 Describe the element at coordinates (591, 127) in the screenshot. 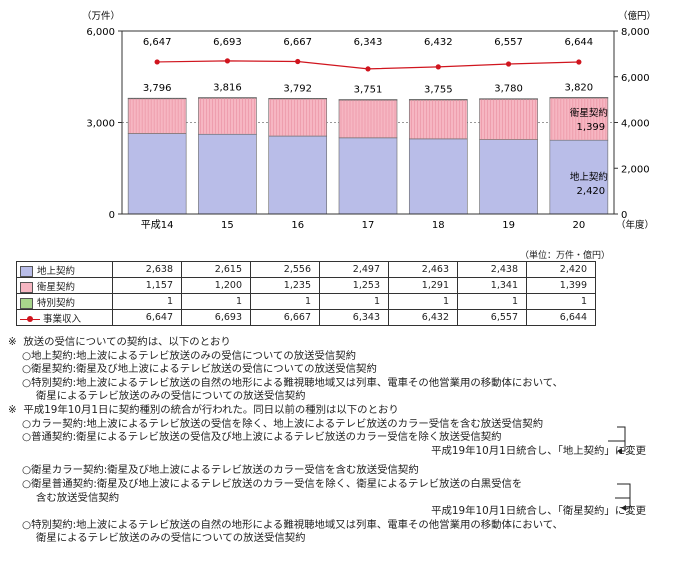

I see `in-bar-label-value: 1,399` at that location.